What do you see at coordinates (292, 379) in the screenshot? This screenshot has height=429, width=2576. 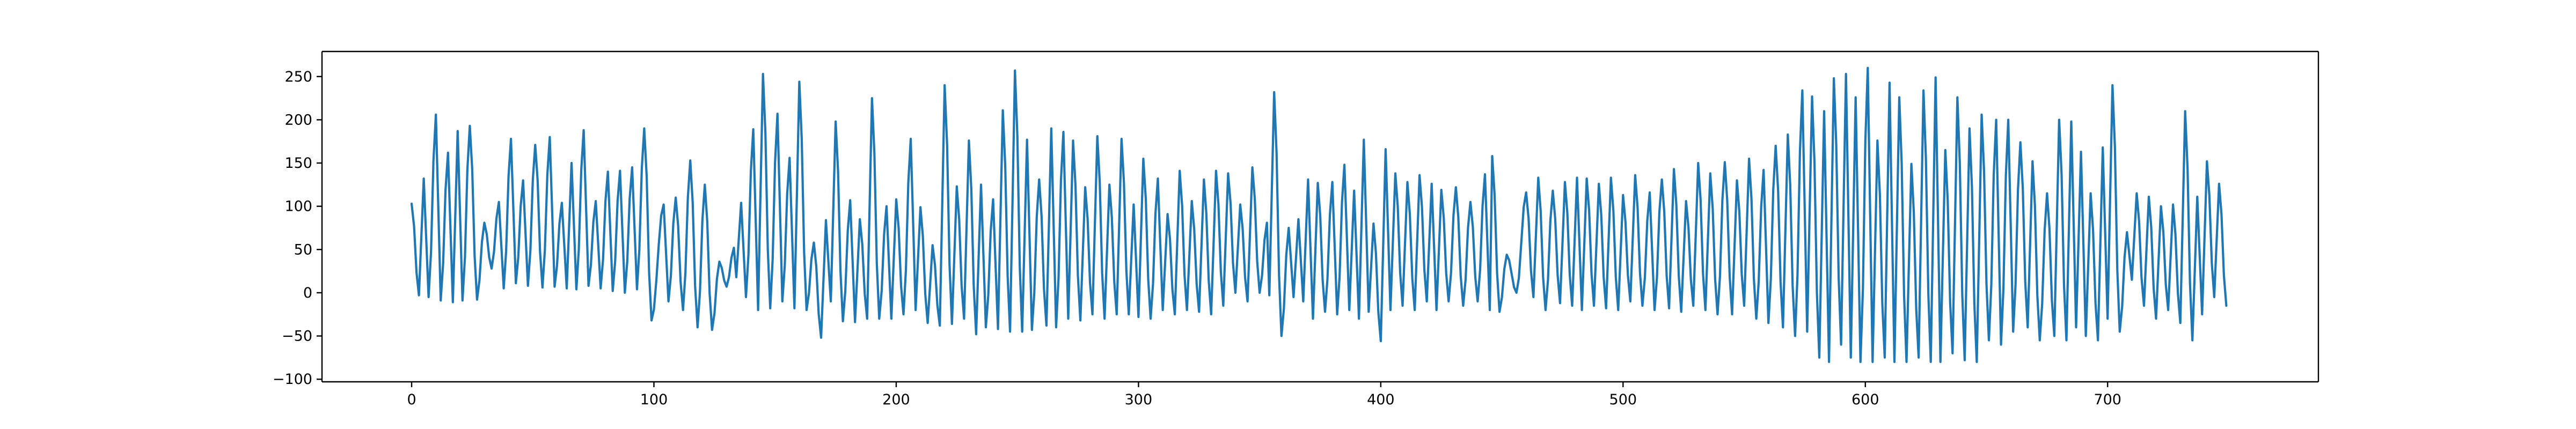 I see `y-tick-label: −100` at bounding box center [292, 379].